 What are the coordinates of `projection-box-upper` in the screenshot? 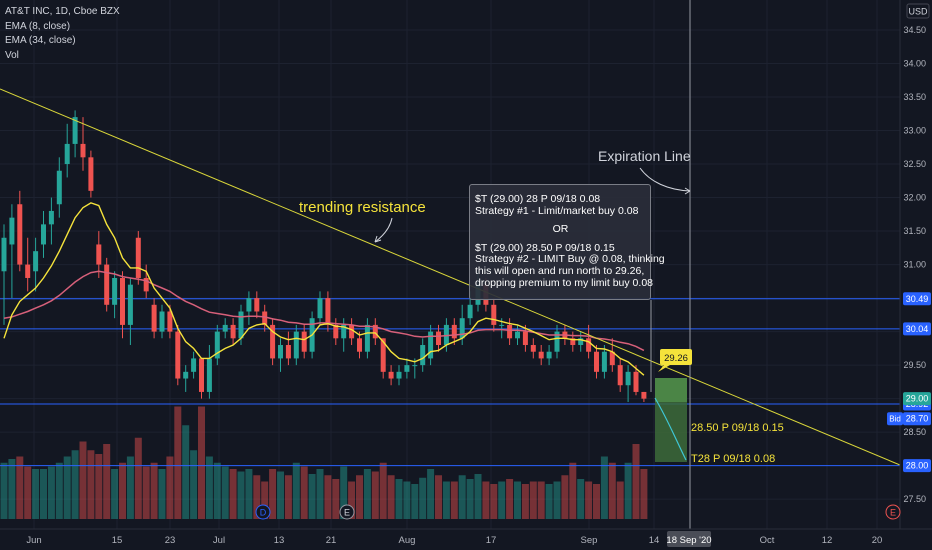 It's located at (671, 390).